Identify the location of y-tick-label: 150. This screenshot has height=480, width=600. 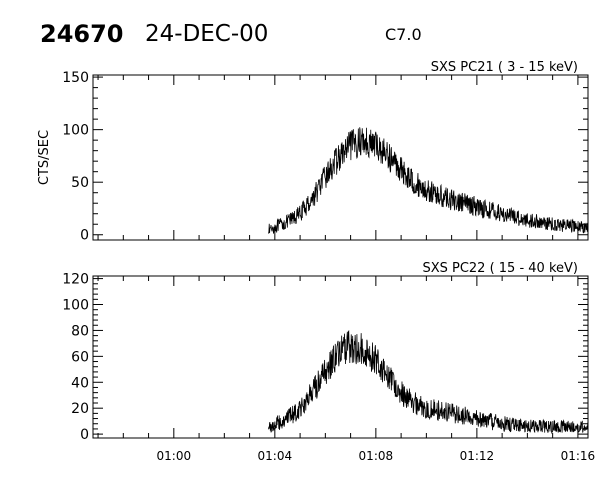
(75, 78).